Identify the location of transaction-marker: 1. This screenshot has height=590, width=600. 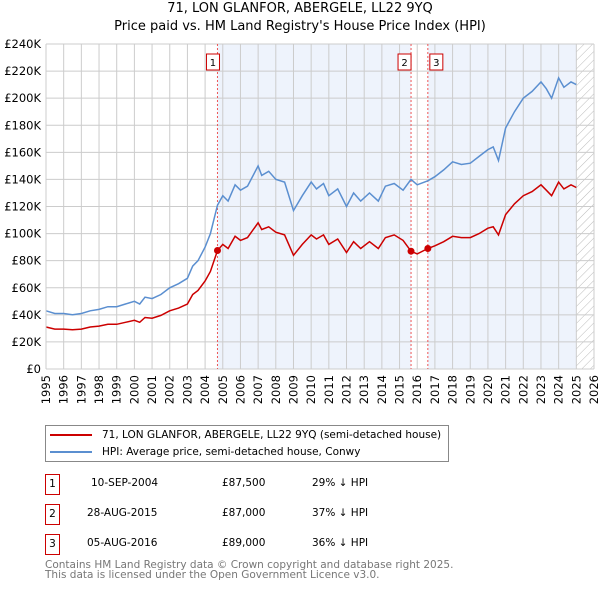
(52, 484).